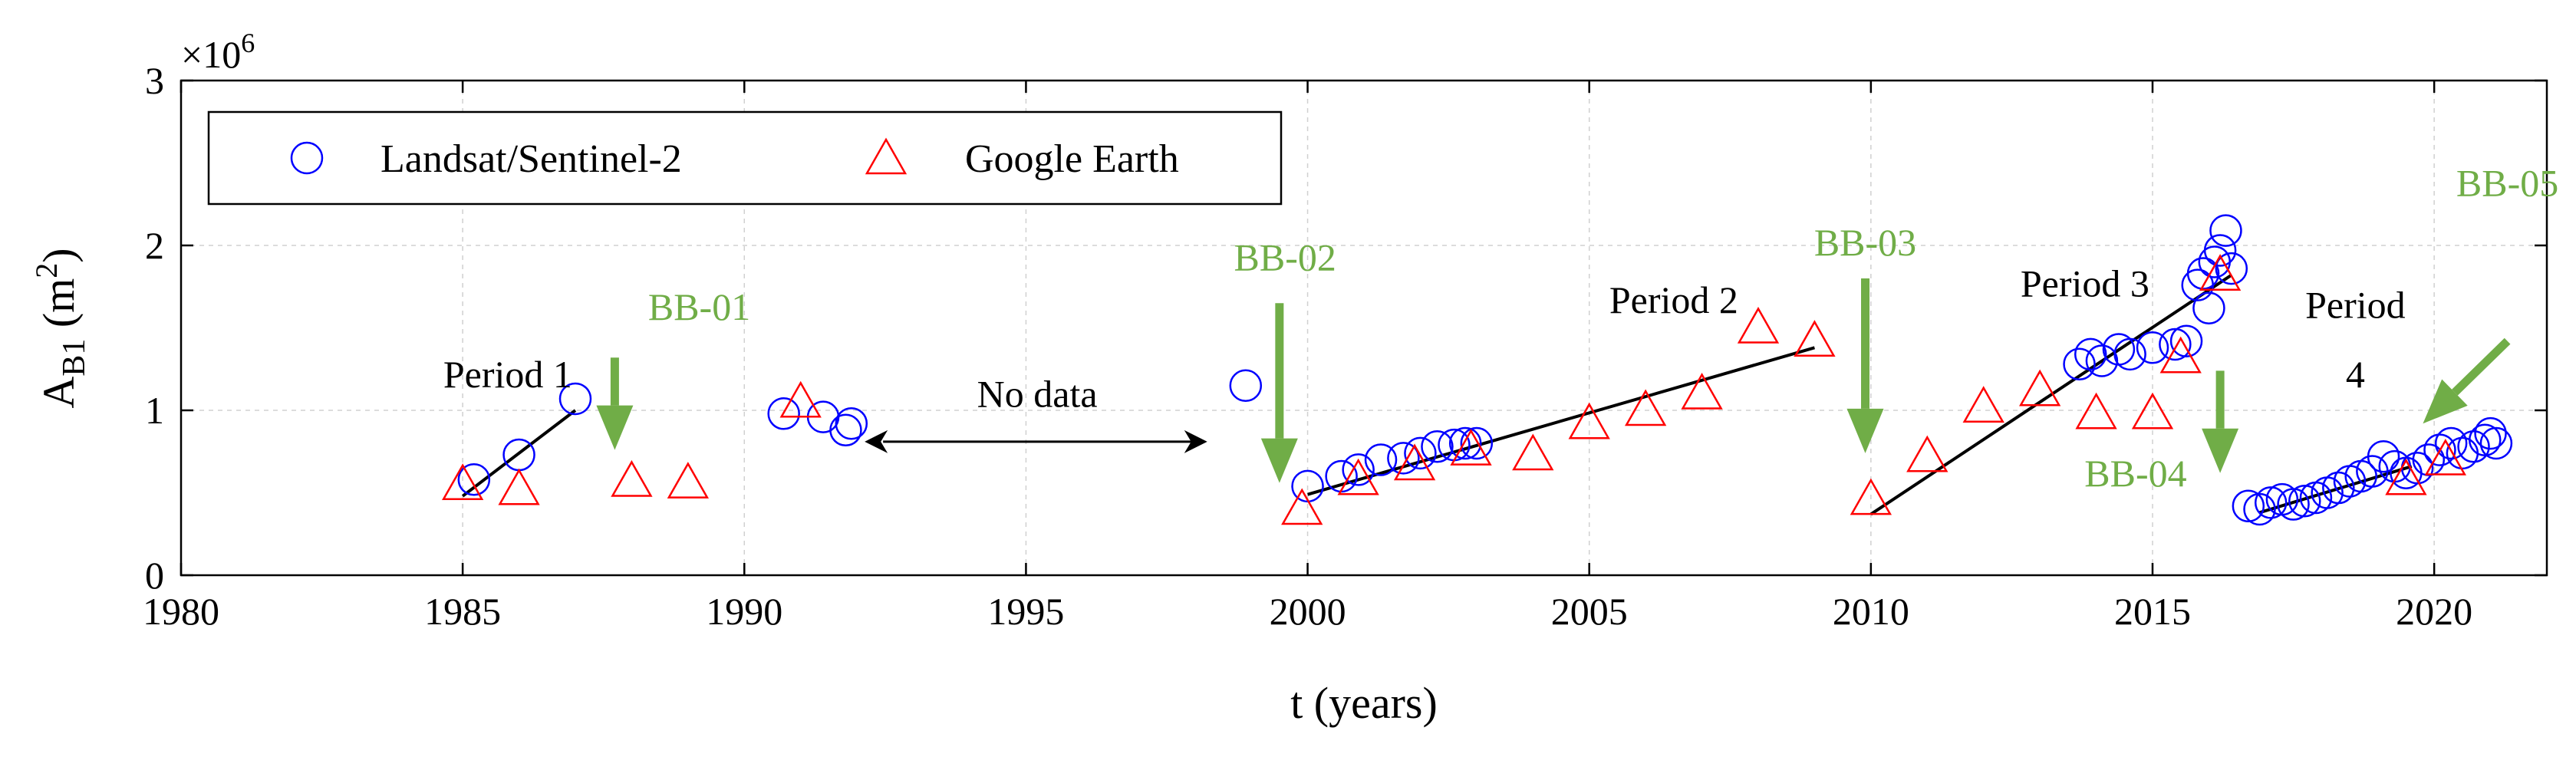 The height and width of the screenshot is (757, 2576). I want to click on y-tick-label: 2, so click(154, 245).